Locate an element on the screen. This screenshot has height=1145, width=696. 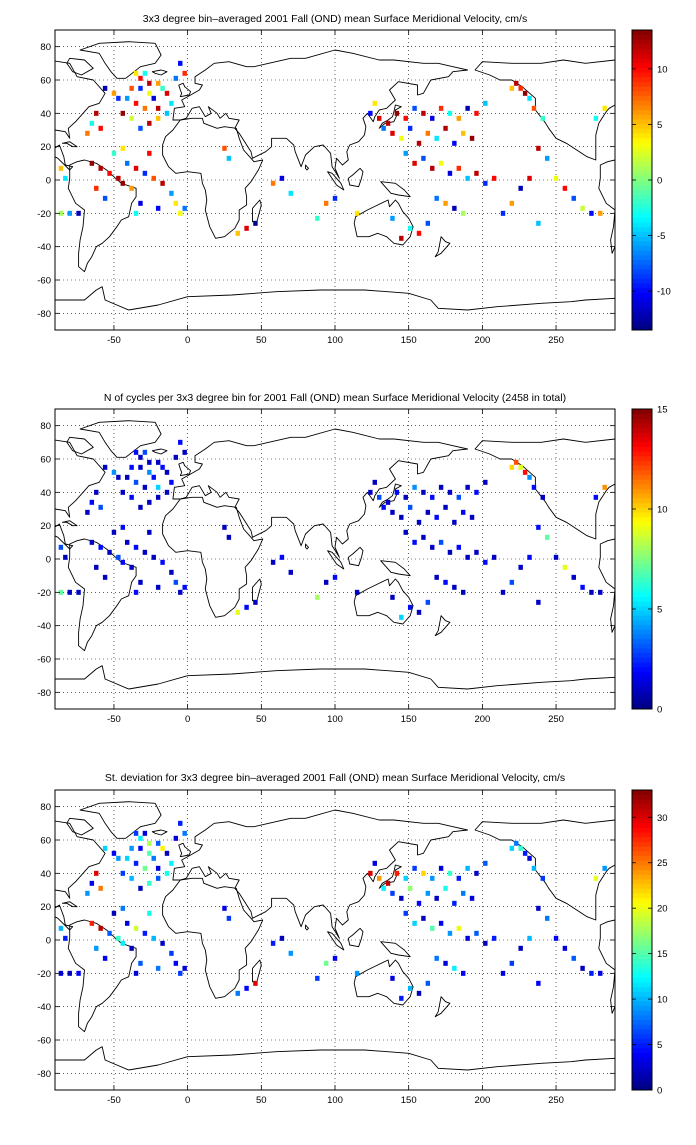
coastline-south-america-east-wrap is located at coordinates (606, 966).